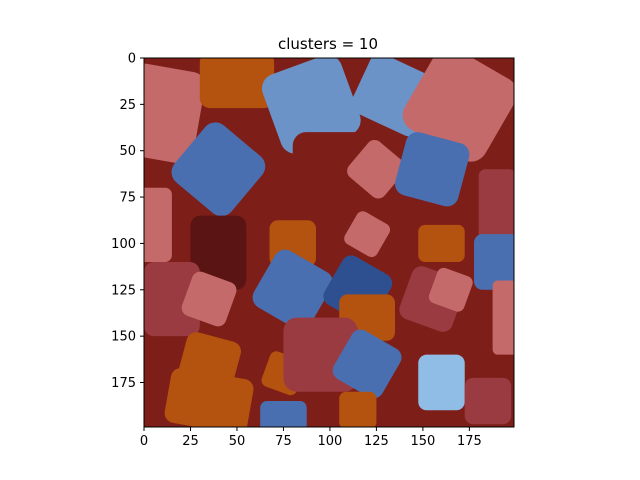 The width and height of the screenshot is (640, 480). Describe the element at coordinates (127, 105) in the screenshot. I see `y-tick-label: 25` at that location.